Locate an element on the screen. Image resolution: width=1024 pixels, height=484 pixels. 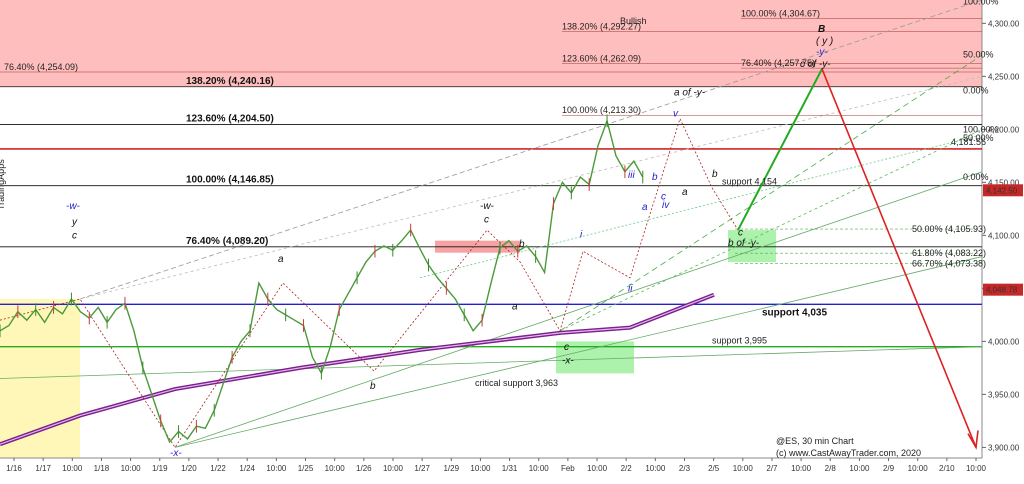
y-tick-label: 4,300.00 is located at coordinates (1004, 23).